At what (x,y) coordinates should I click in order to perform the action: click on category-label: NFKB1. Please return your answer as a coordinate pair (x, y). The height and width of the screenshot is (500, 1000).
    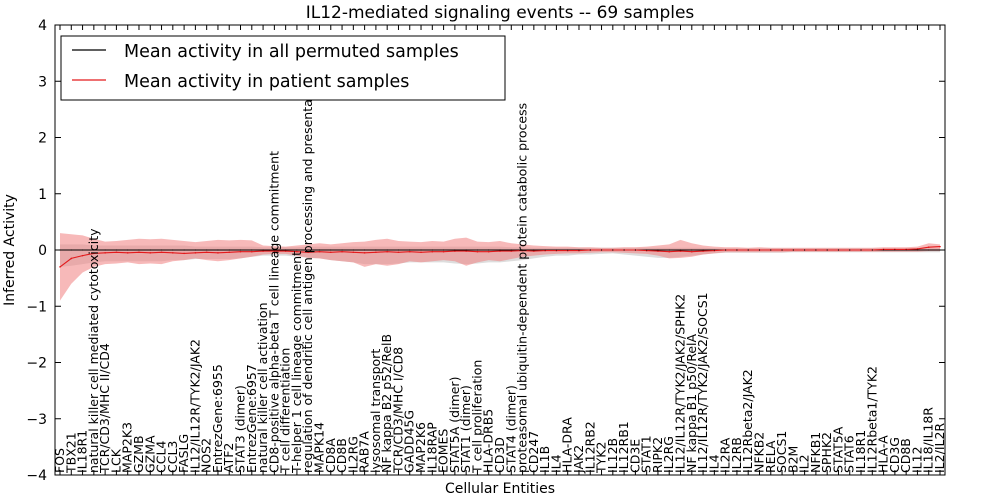
    Looking at the image, I should click on (815, 452).